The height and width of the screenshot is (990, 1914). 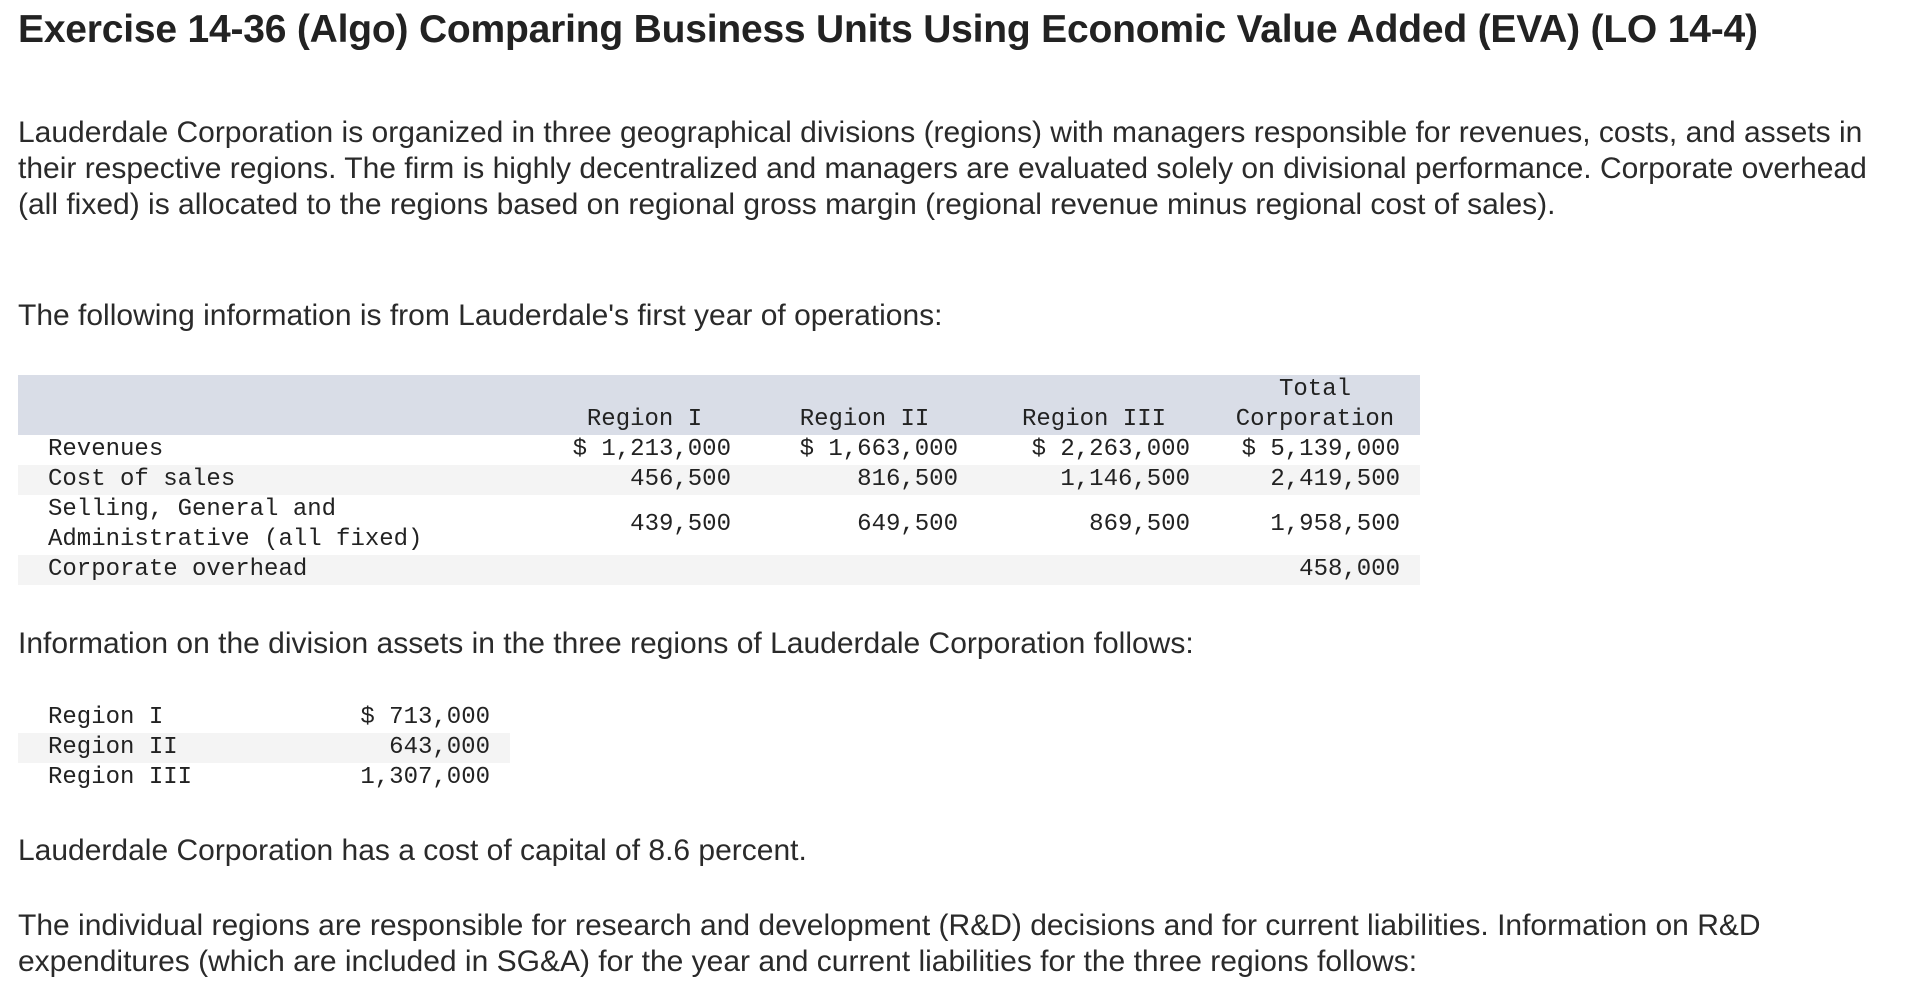 What do you see at coordinates (907, 524) in the screenshot?
I see `cell-value: 649,500` at bounding box center [907, 524].